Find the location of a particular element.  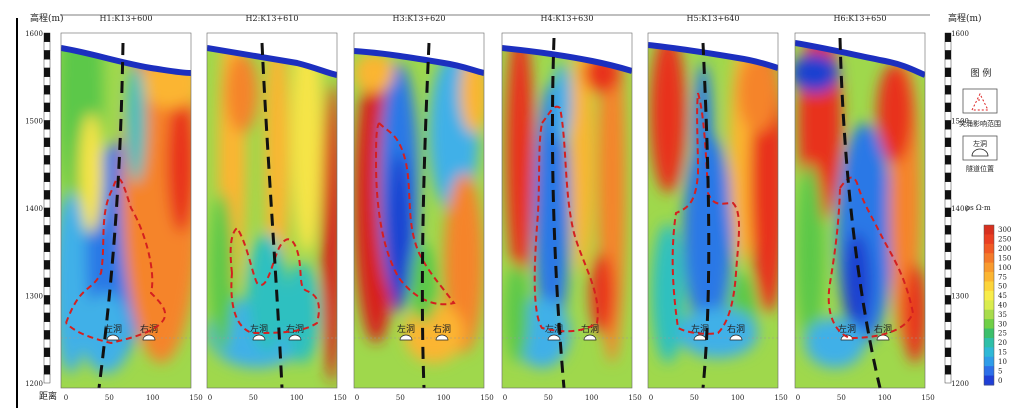

x-axis-label: 距离 is located at coordinates (48, 396).